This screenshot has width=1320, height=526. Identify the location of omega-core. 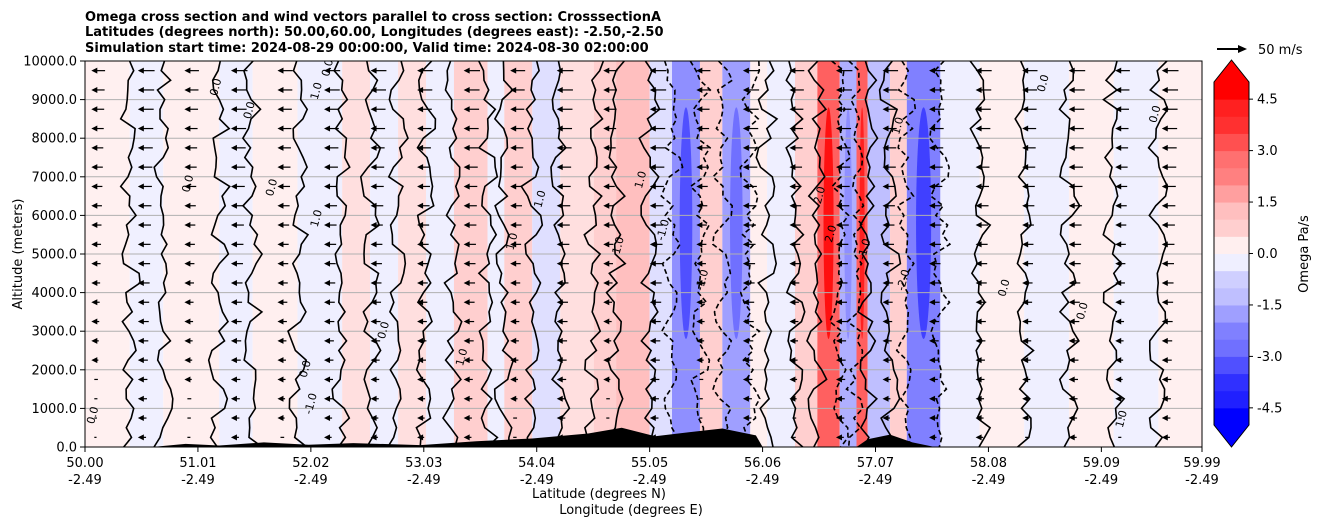
(848, 223).